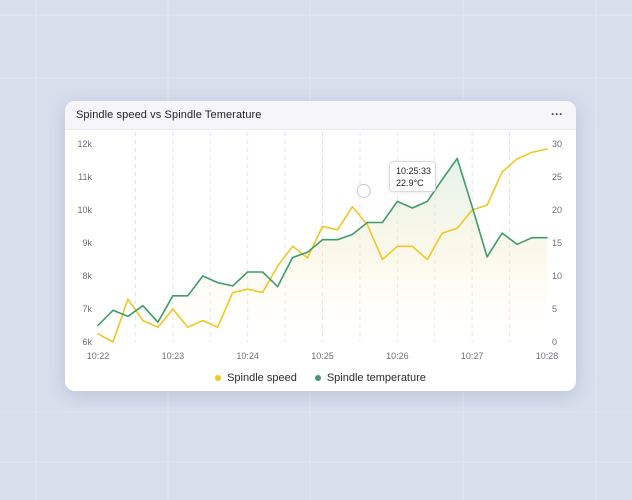 The width and height of the screenshot is (632, 500). Describe the element at coordinates (84, 144) in the screenshot. I see `y-left-tick-label: 12k` at that location.